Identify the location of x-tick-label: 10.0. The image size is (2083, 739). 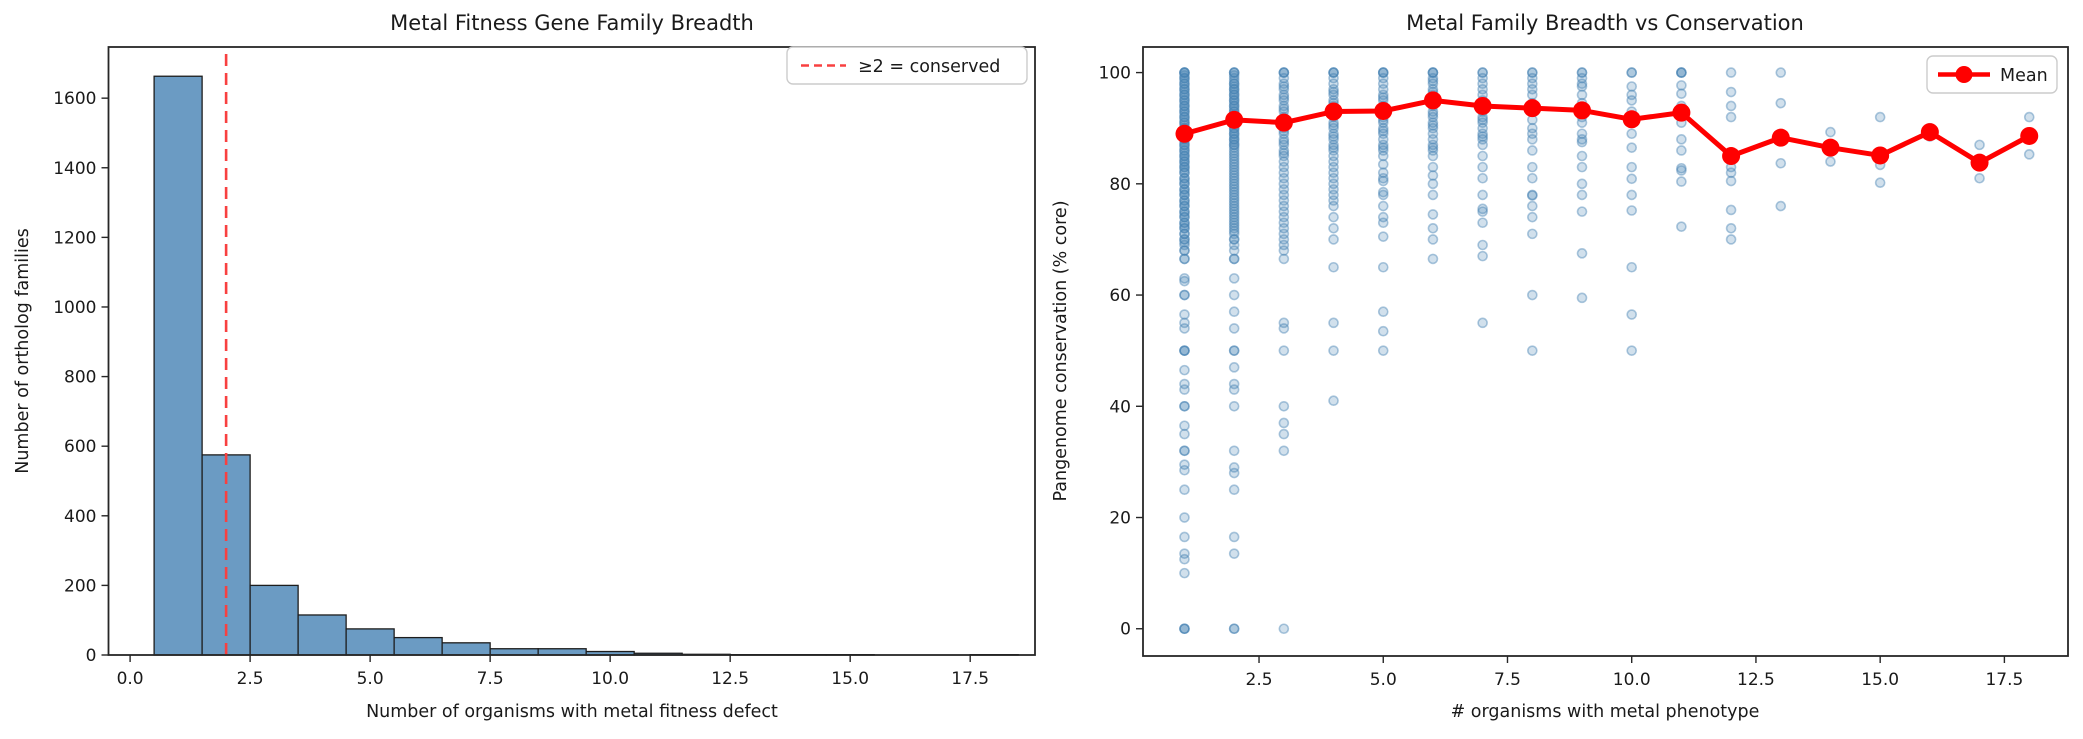
(1632, 680).